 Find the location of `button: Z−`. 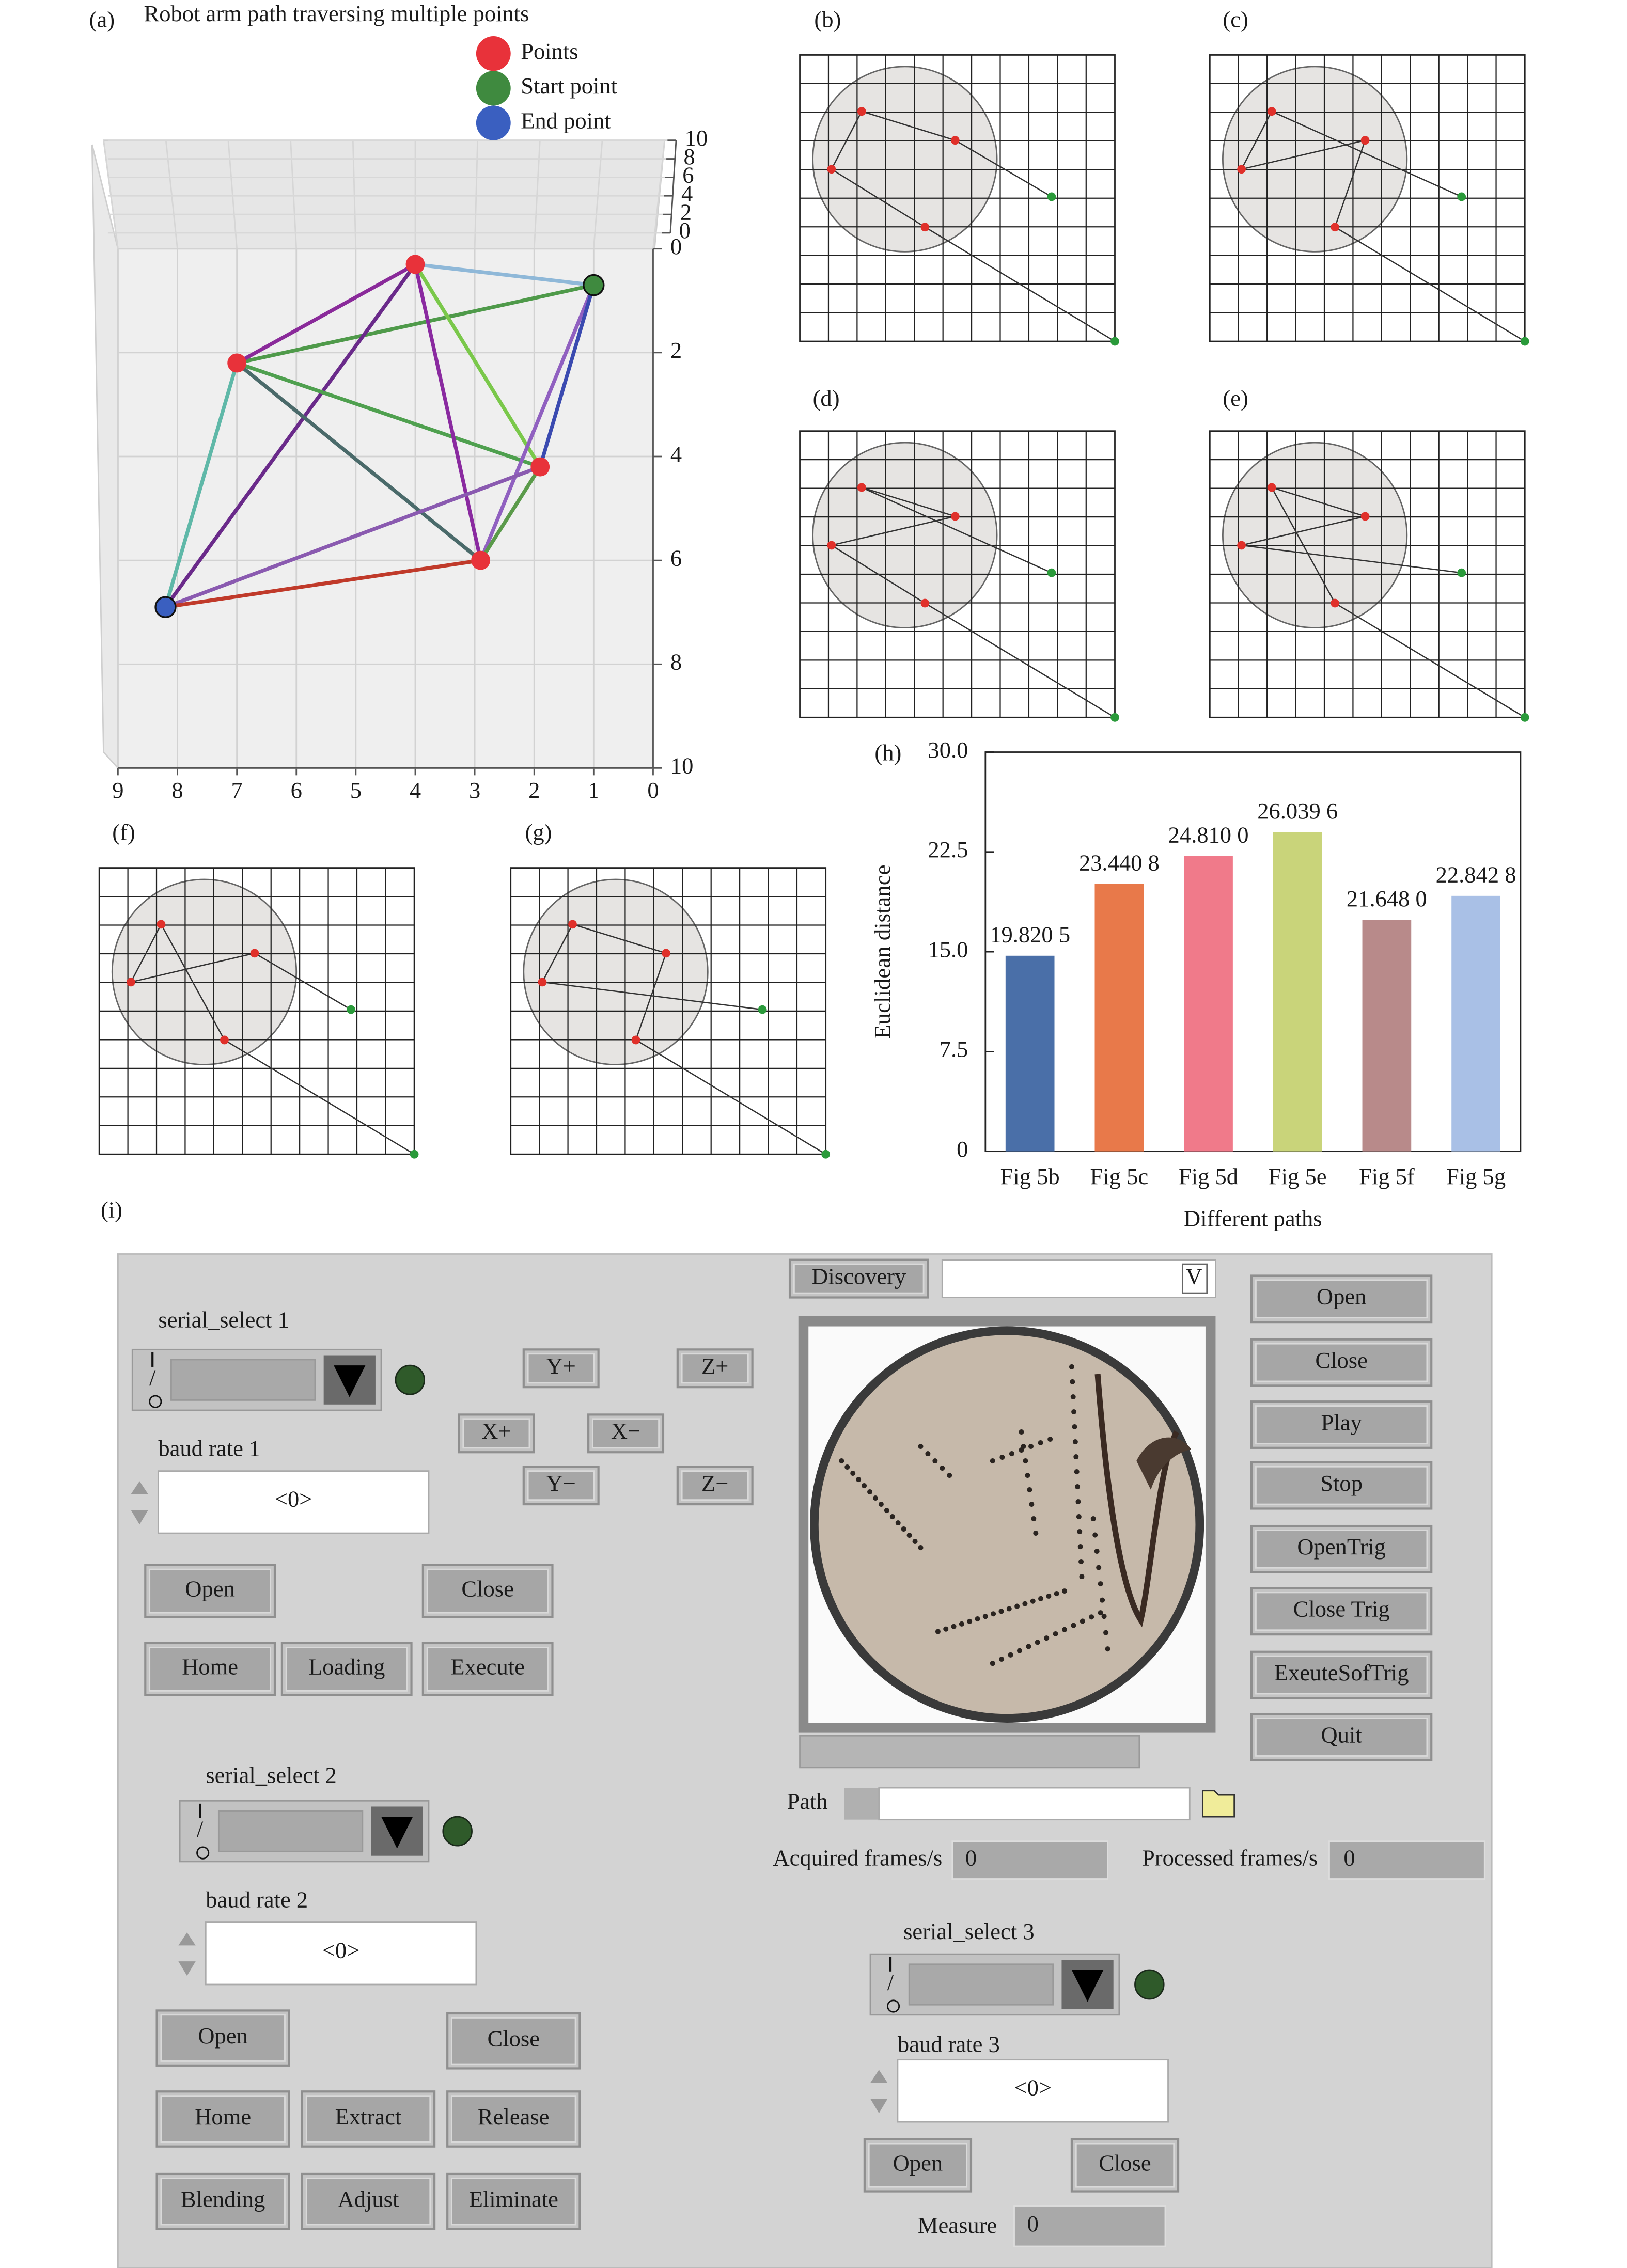

button: Z− is located at coordinates (715, 1486).